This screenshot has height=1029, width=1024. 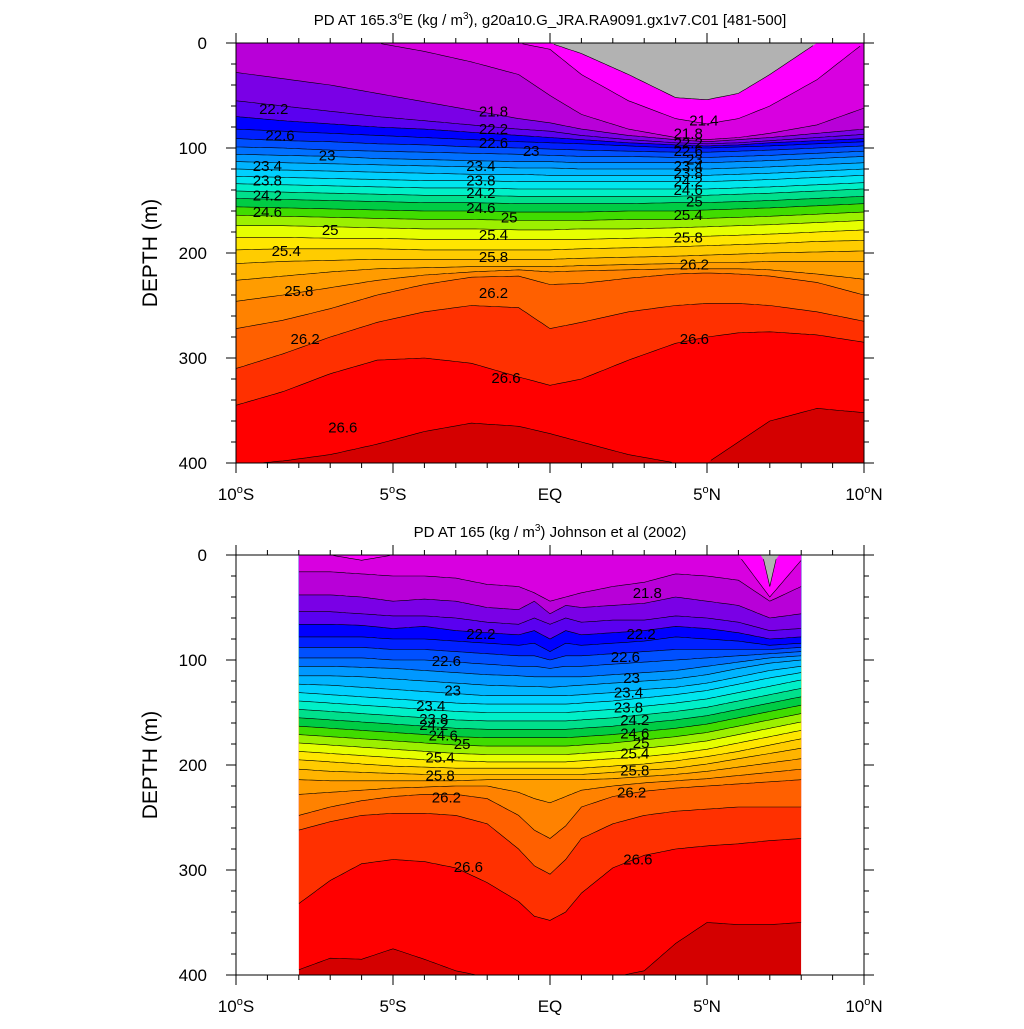 I want to click on x-tick-label: 10oN, so click(x=863, y=1006).